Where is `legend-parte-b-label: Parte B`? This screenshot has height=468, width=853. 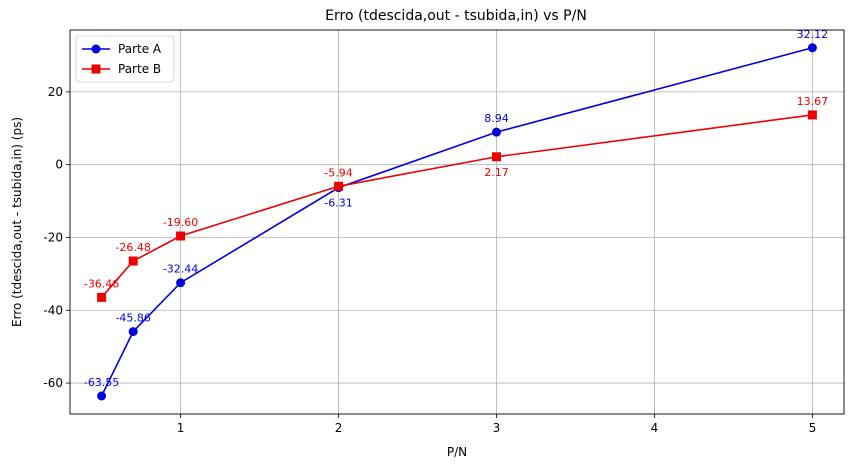 legend-parte-b-label: Parte B is located at coordinates (139, 69).